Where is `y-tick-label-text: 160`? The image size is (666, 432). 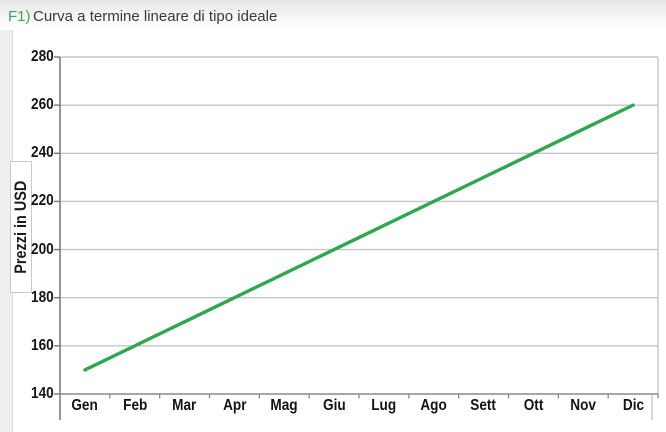 y-tick-label-text: 160 is located at coordinates (42, 345).